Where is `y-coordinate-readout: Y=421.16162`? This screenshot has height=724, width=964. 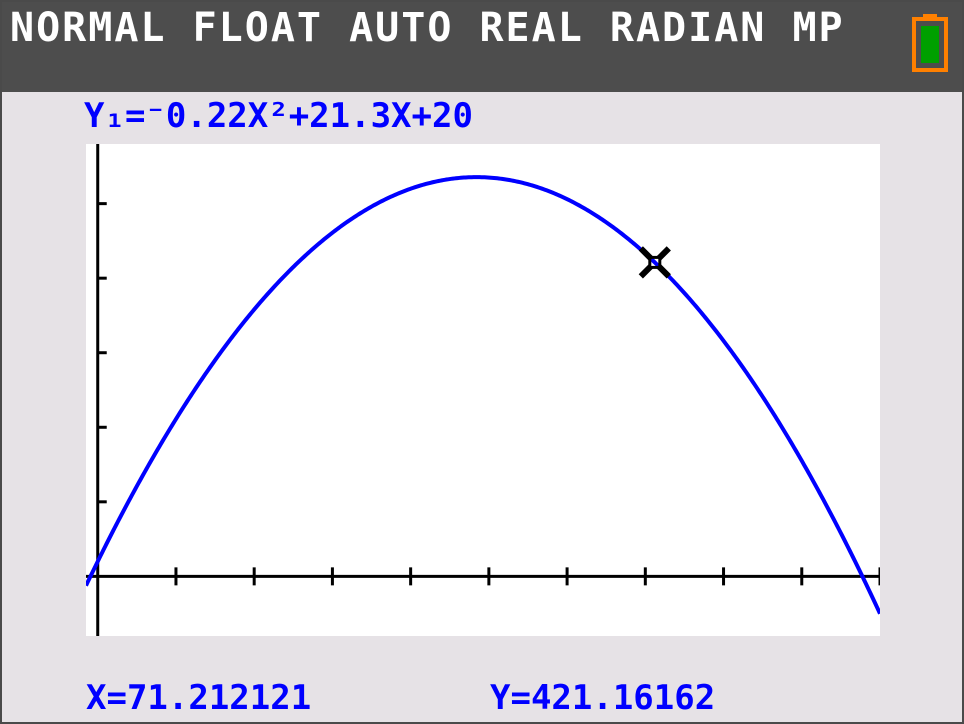 y-coordinate-readout: Y=421.16162 is located at coordinates (603, 698).